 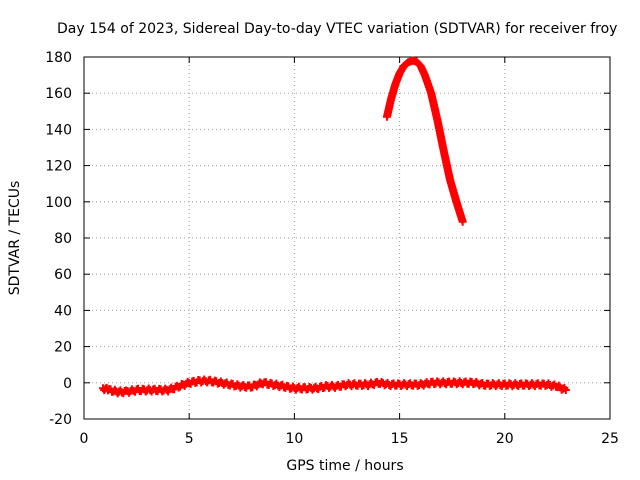 I want to click on series-baseline, so click(x=334, y=386).